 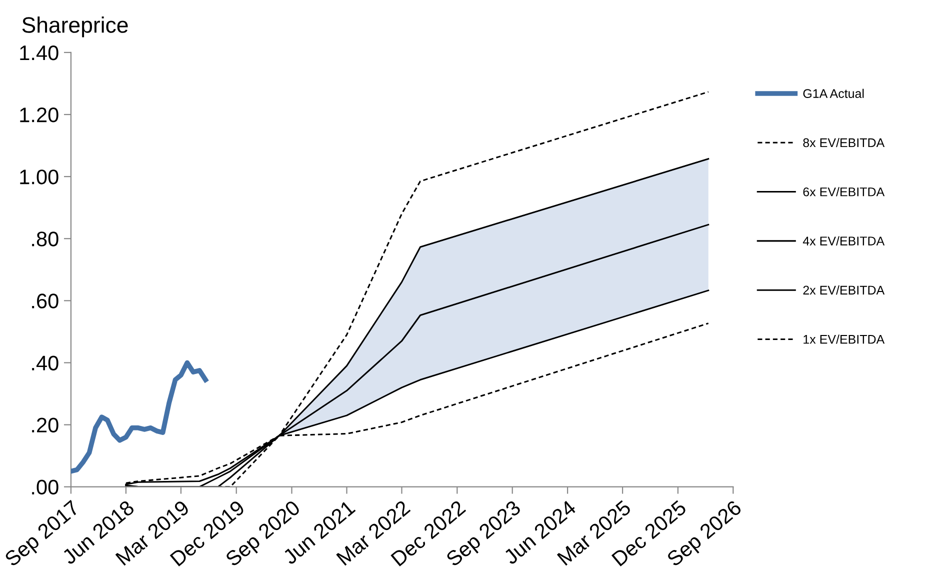 I want to click on y-tick-label: 1.00, so click(x=39, y=177).